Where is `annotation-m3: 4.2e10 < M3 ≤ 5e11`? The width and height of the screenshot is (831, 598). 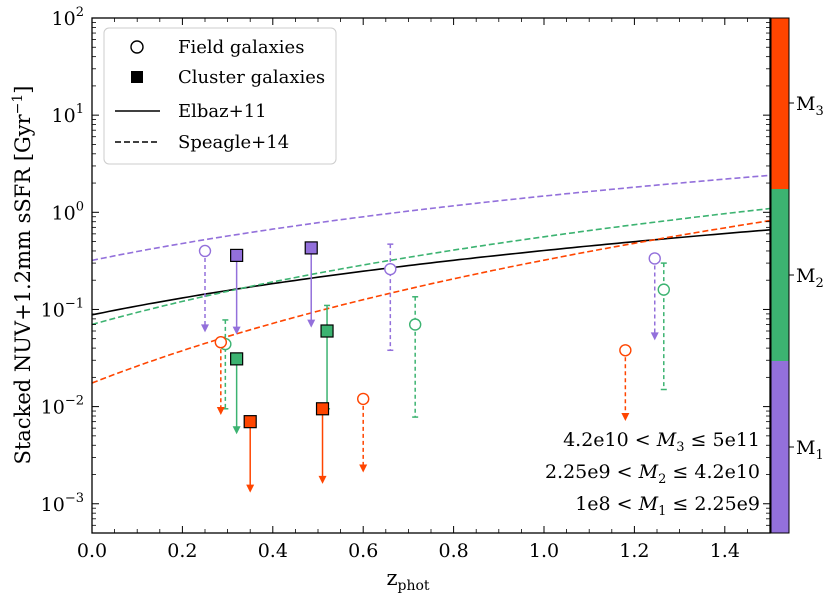
annotation-m3: 4.2e10 < M3 ≤ 5e11 is located at coordinates (661, 442).